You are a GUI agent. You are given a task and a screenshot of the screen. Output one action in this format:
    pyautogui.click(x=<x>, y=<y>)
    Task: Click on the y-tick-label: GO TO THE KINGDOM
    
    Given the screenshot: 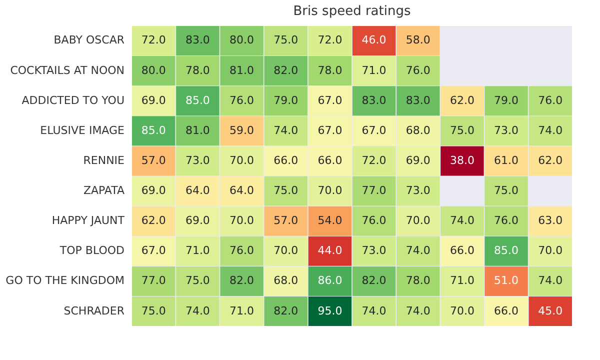 What is the action you would take?
    pyautogui.click(x=65, y=281)
    